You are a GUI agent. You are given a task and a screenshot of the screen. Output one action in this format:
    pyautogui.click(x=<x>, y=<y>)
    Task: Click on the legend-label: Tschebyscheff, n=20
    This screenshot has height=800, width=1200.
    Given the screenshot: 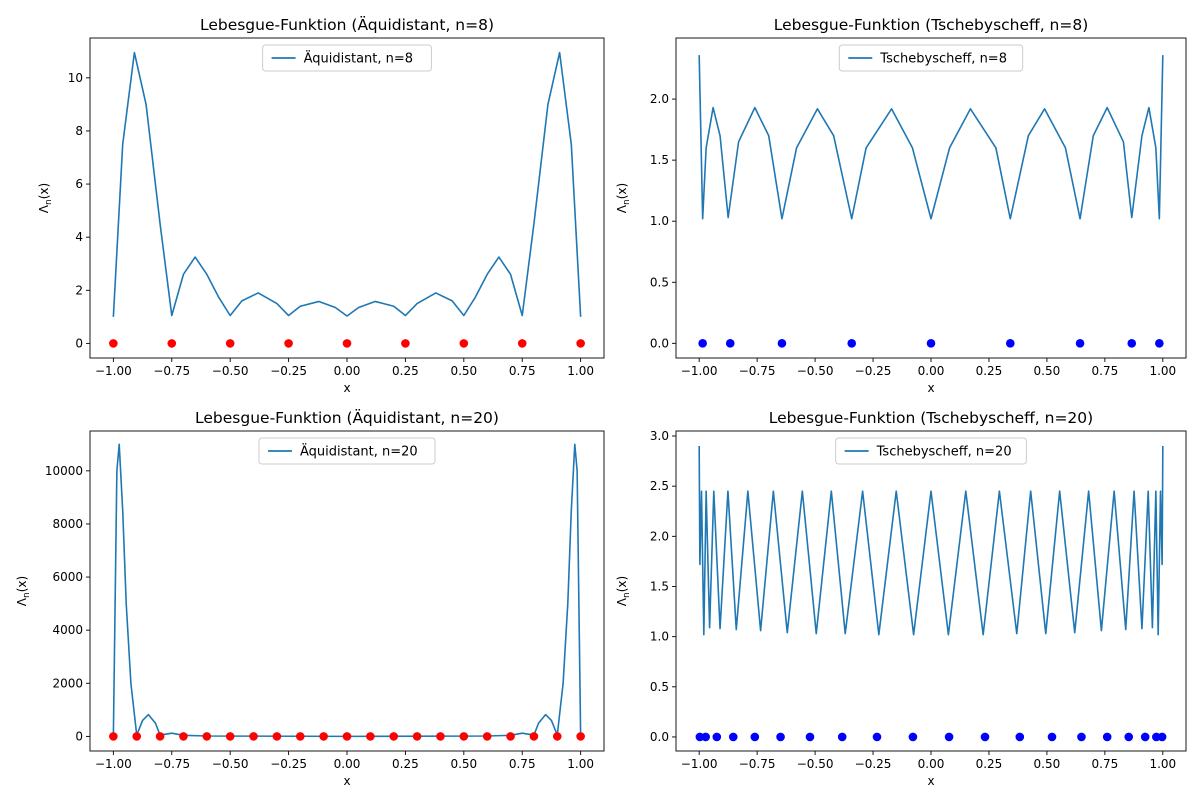 What is the action you would take?
    pyautogui.click(x=944, y=452)
    